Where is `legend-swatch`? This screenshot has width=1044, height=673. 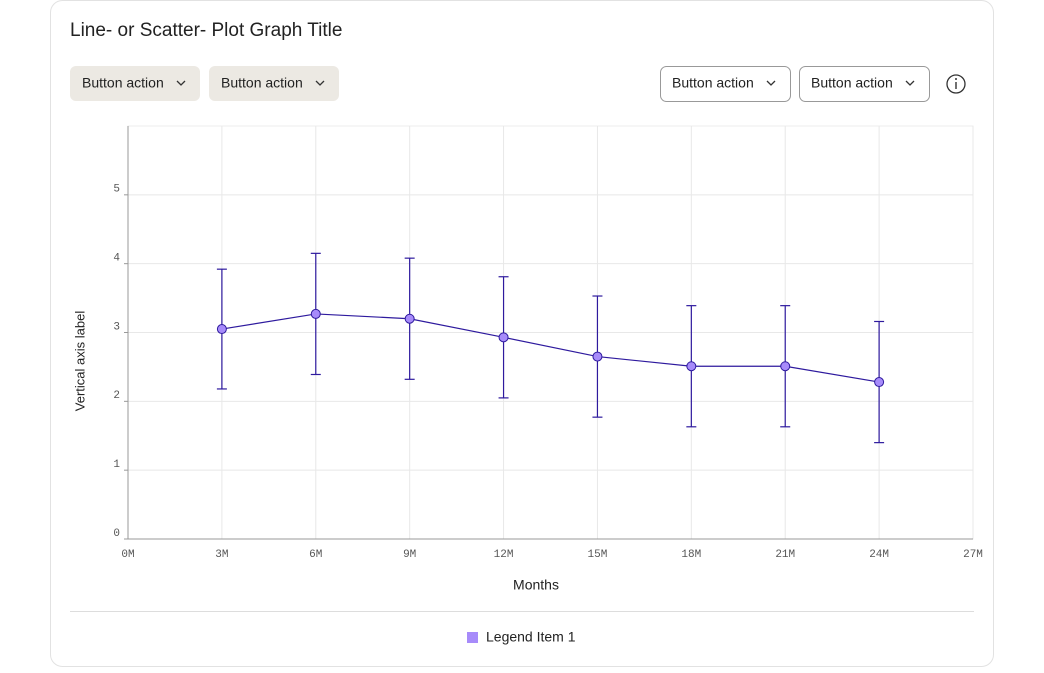 legend-swatch is located at coordinates (472, 637).